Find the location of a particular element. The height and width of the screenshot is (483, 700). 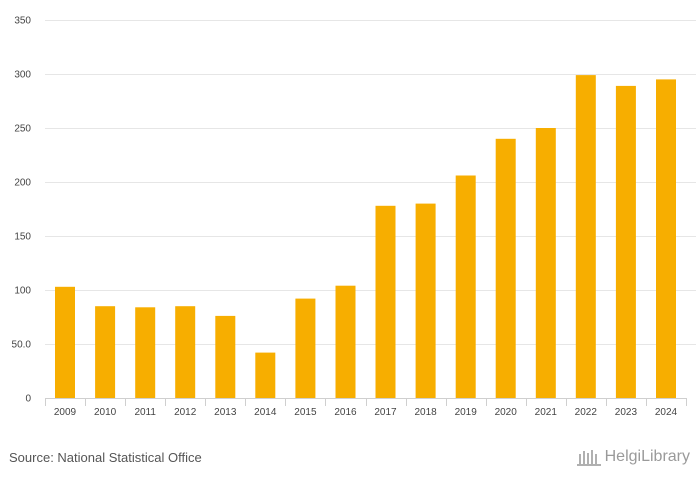

x-tick-label: 2010 is located at coordinates (105, 412).